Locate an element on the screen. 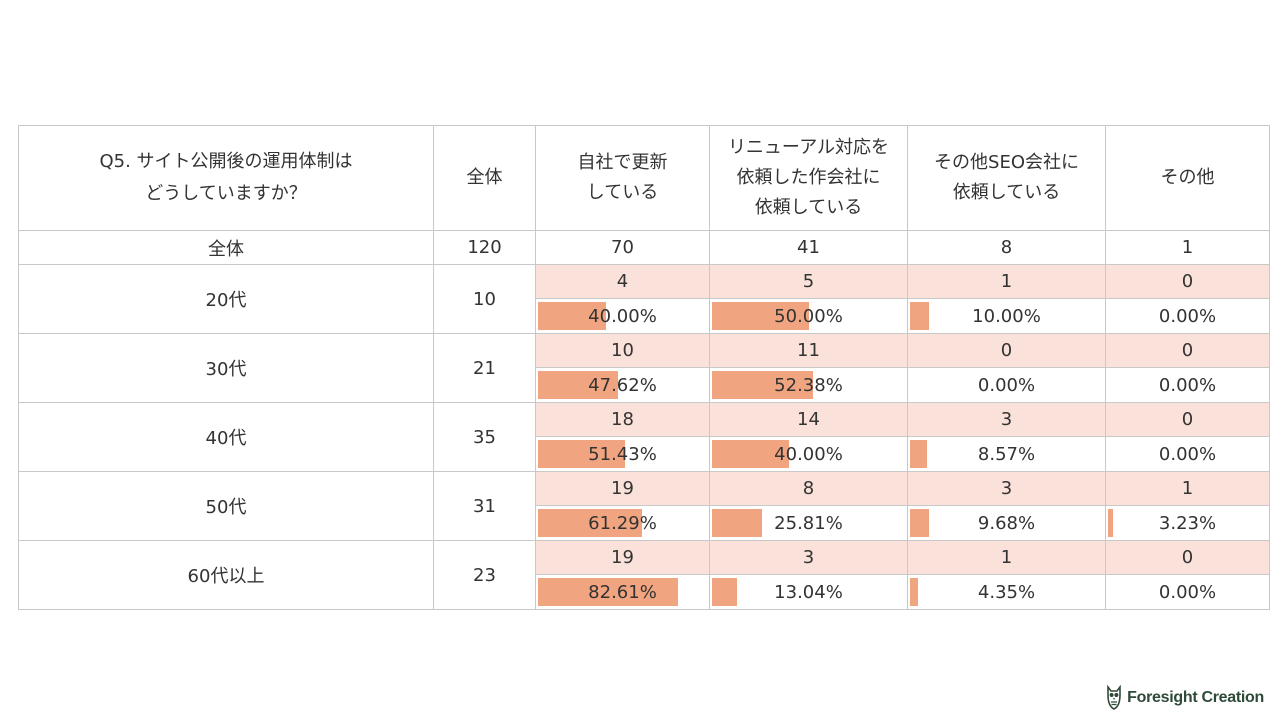 This screenshot has height=720, width=1280. row-total: 31 is located at coordinates (484, 506).